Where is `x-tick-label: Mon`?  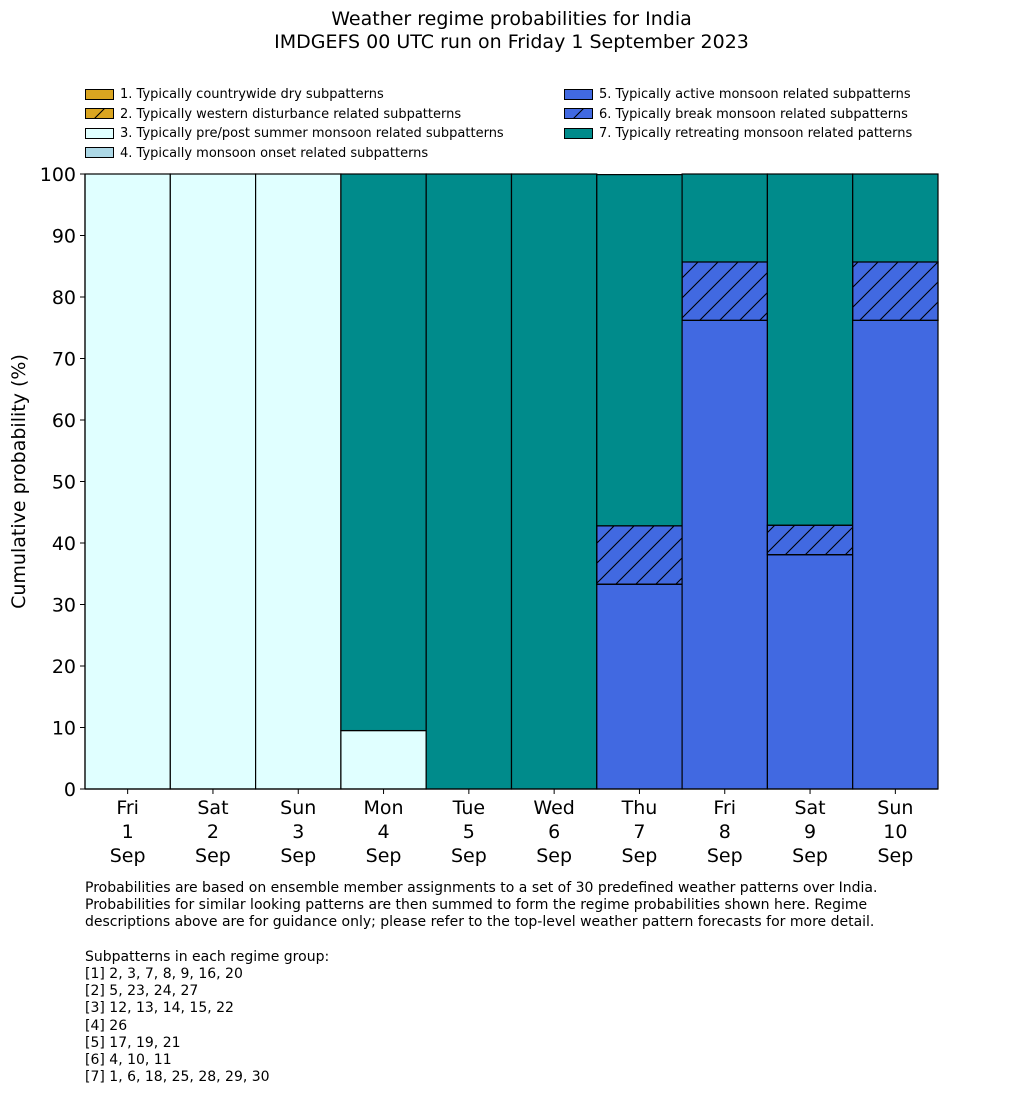
x-tick-label: Mon is located at coordinates (384, 808).